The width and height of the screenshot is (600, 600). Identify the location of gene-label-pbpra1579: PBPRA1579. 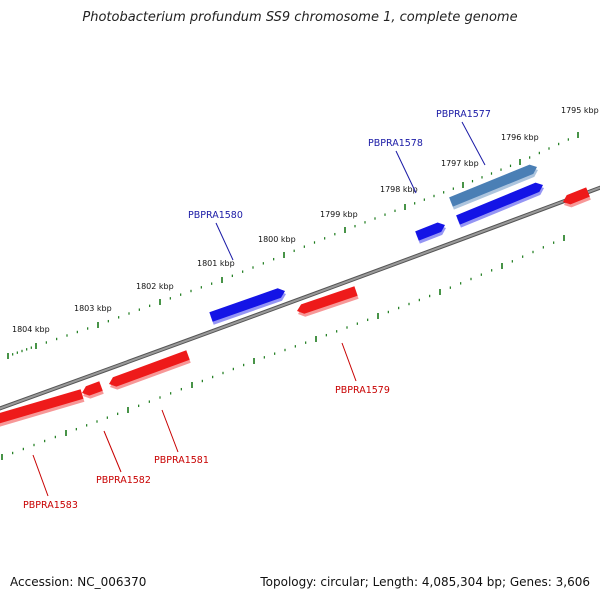
(362, 390).